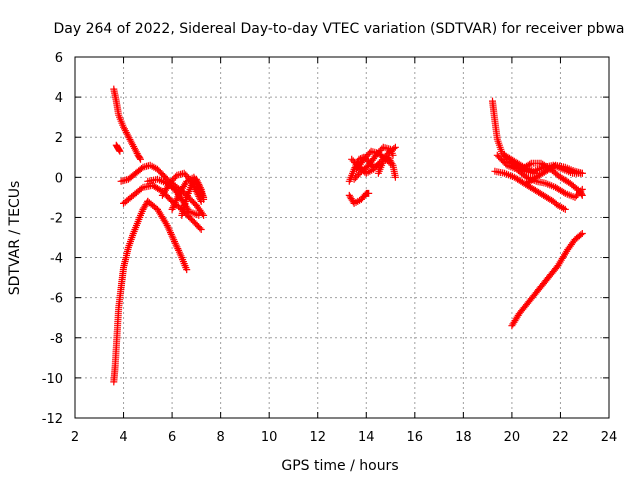 This screenshot has height=480, width=640. What do you see at coordinates (123, 437) in the screenshot?
I see `x-tick-label: 4` at bounding box center [123, 437].